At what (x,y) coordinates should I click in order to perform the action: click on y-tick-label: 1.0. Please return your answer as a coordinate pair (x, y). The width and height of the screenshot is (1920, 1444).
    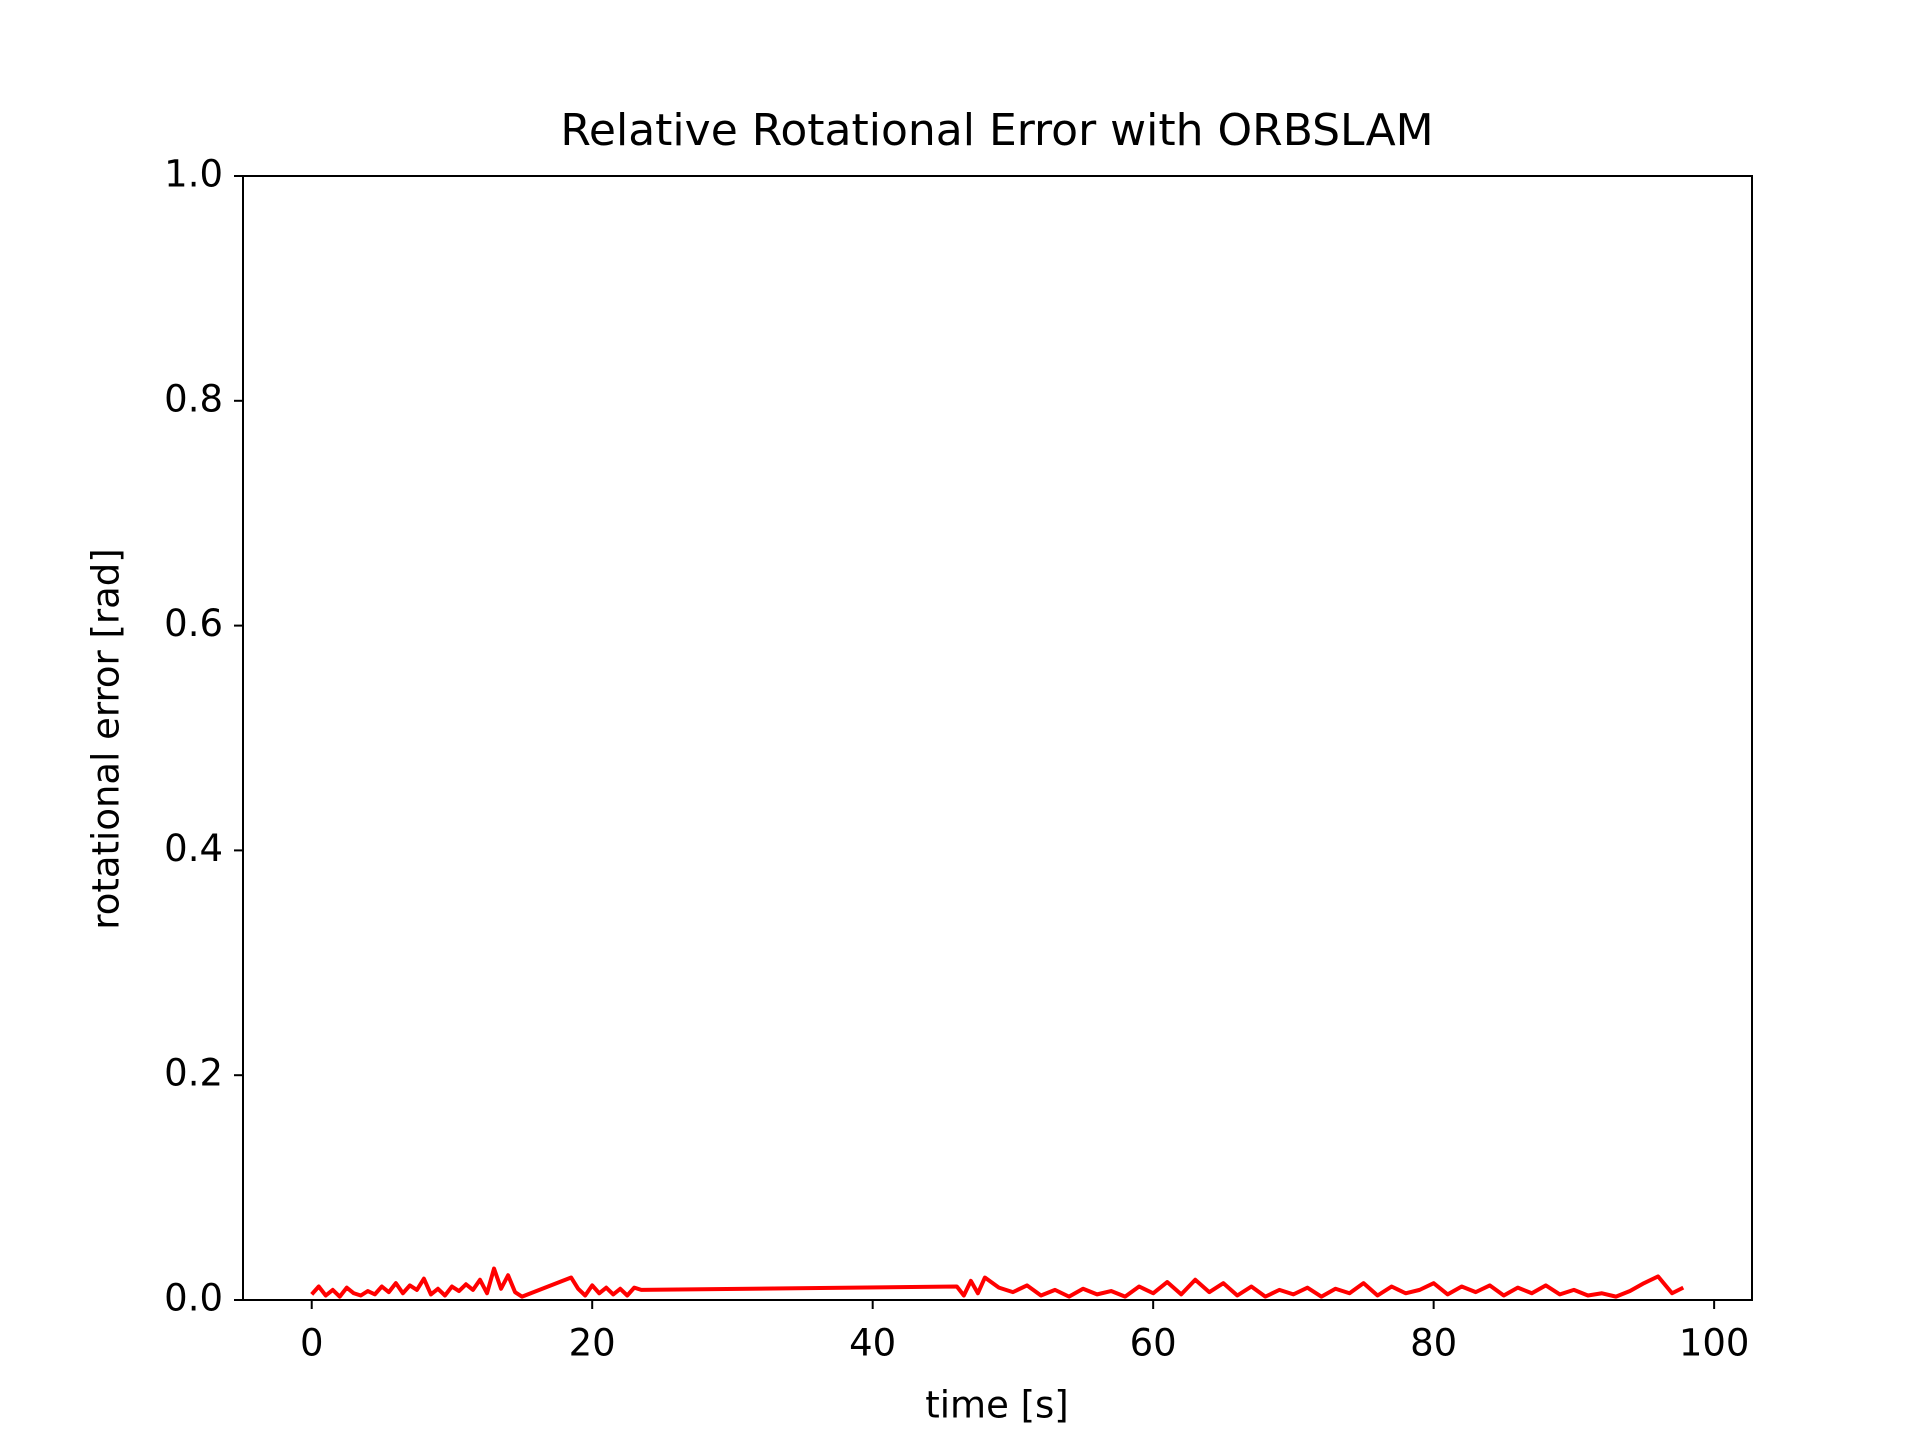
    Looking at the image, I should click on (193, 174).